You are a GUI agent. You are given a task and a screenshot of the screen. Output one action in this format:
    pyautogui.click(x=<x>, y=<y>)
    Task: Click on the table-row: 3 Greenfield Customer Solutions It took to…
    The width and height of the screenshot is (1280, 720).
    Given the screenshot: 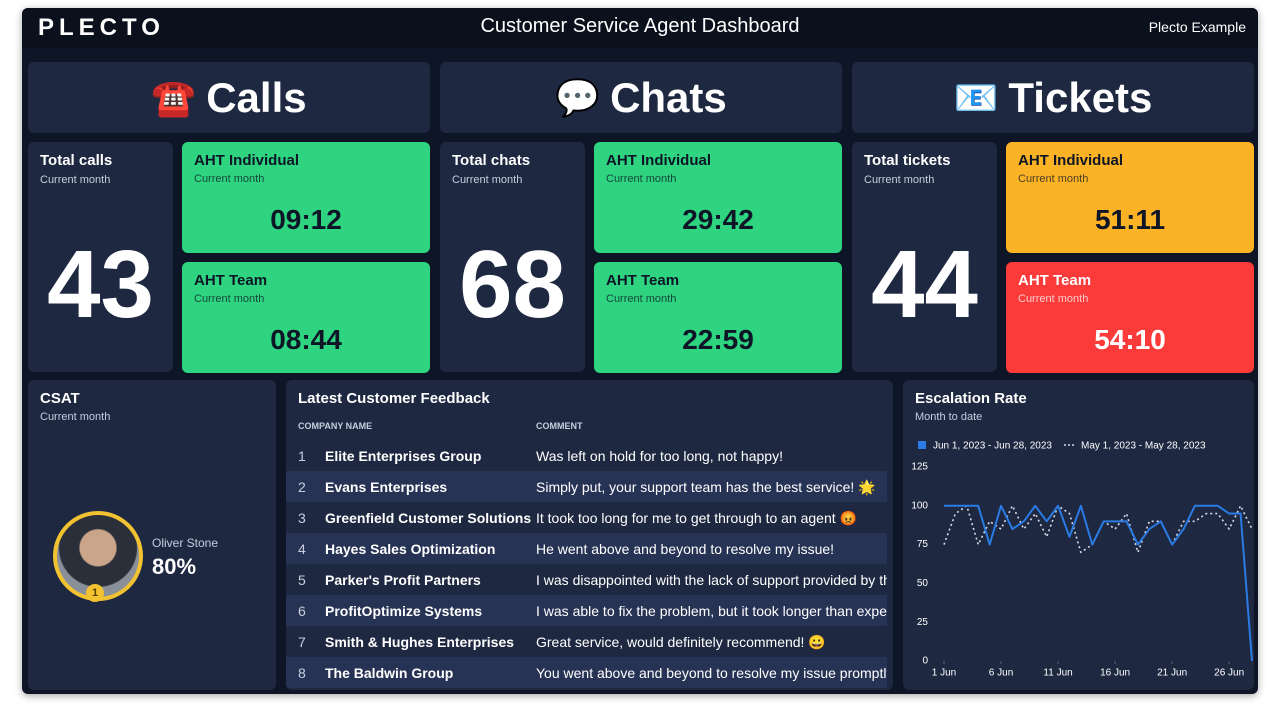 What is the action you would take?
    pyautogui.click(x=586, y=517)
    